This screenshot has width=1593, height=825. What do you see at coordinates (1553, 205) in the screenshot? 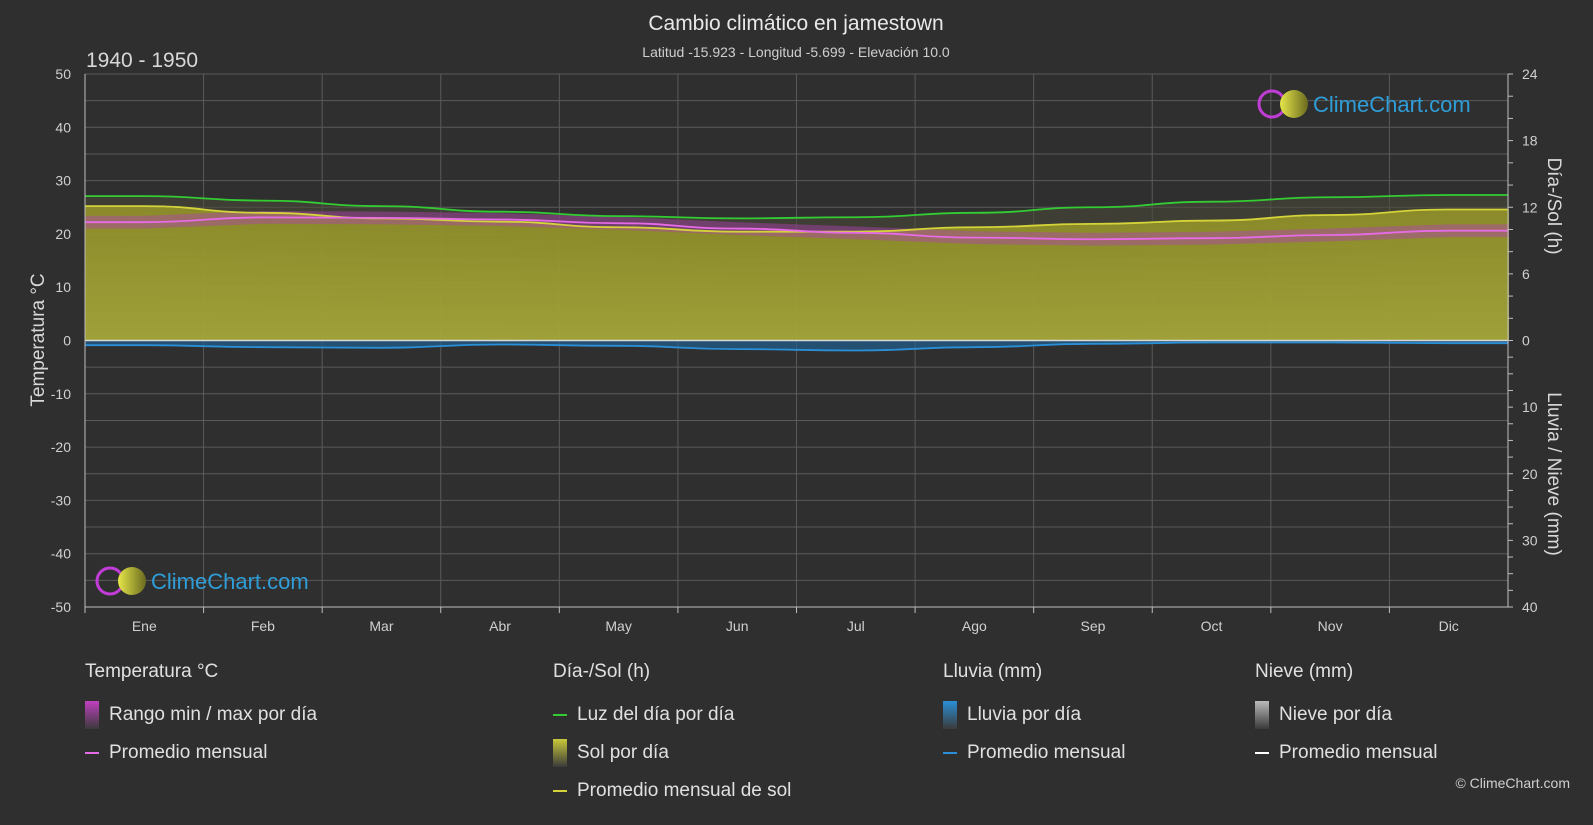
I see `right-top-axis-label: Día-/Sol (h)` at bounding box center [1553, 205].